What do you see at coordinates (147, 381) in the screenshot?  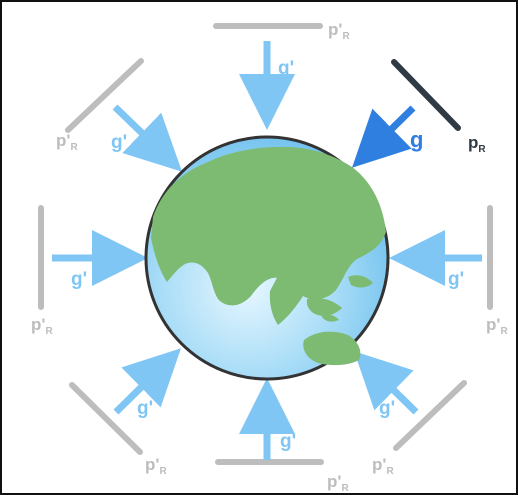 I see `arrow-bottom-left` at bounding box center [147, 381].